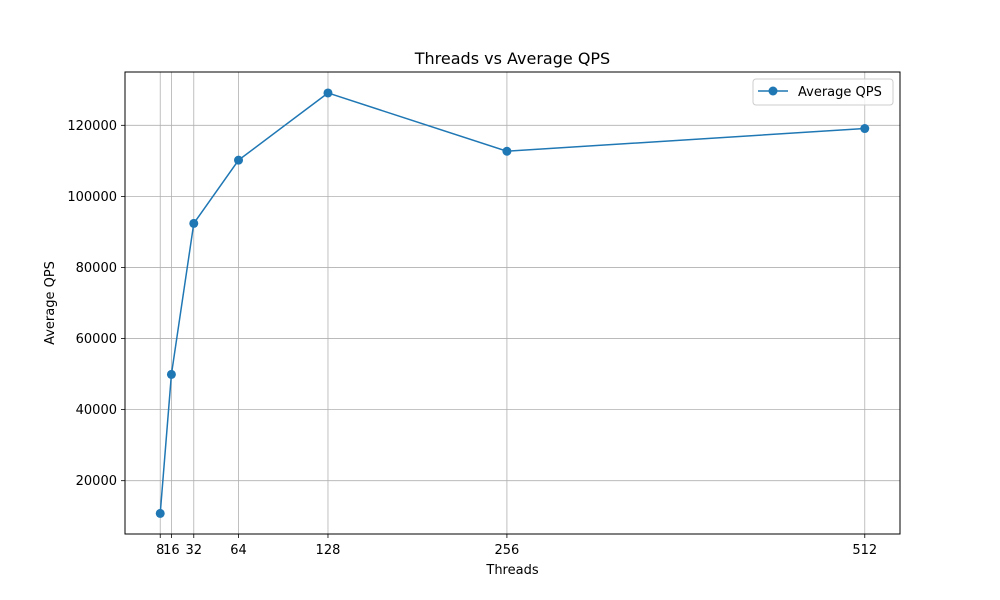 This screenshot has height=600, width=1000. What do you see at coordinates (92, 126) in the screenshot?
I see `y-tick-label: 120000` at bounding box center [92, 126].